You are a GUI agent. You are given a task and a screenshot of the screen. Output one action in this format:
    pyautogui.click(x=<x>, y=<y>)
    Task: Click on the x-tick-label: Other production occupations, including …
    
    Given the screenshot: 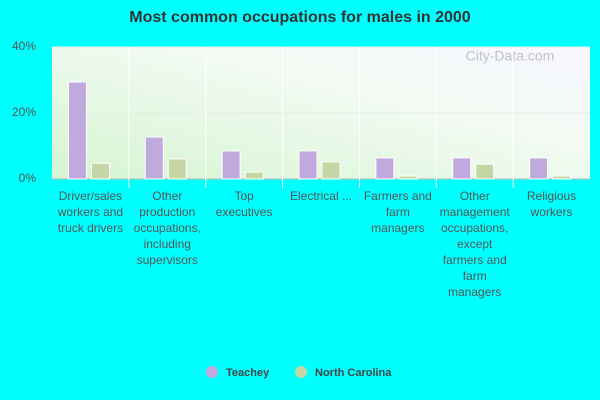 What is the action you would take?
    pyautogui.click(x=167, y=228)
    